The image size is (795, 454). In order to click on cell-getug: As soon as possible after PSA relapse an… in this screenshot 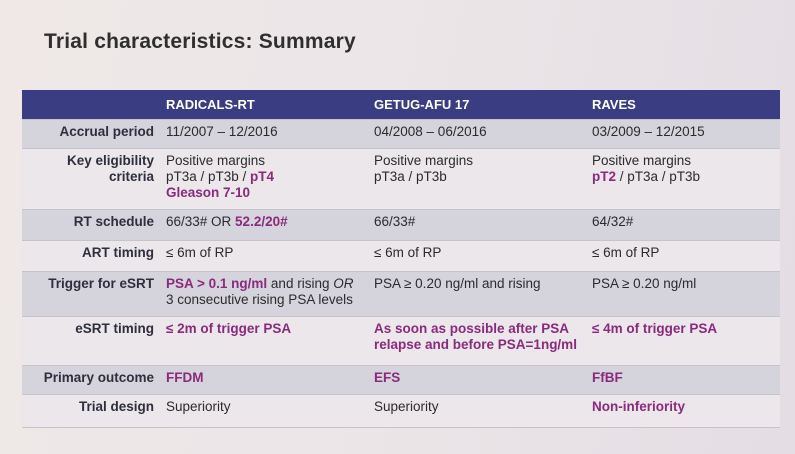, I will do `click(477, 341)`.